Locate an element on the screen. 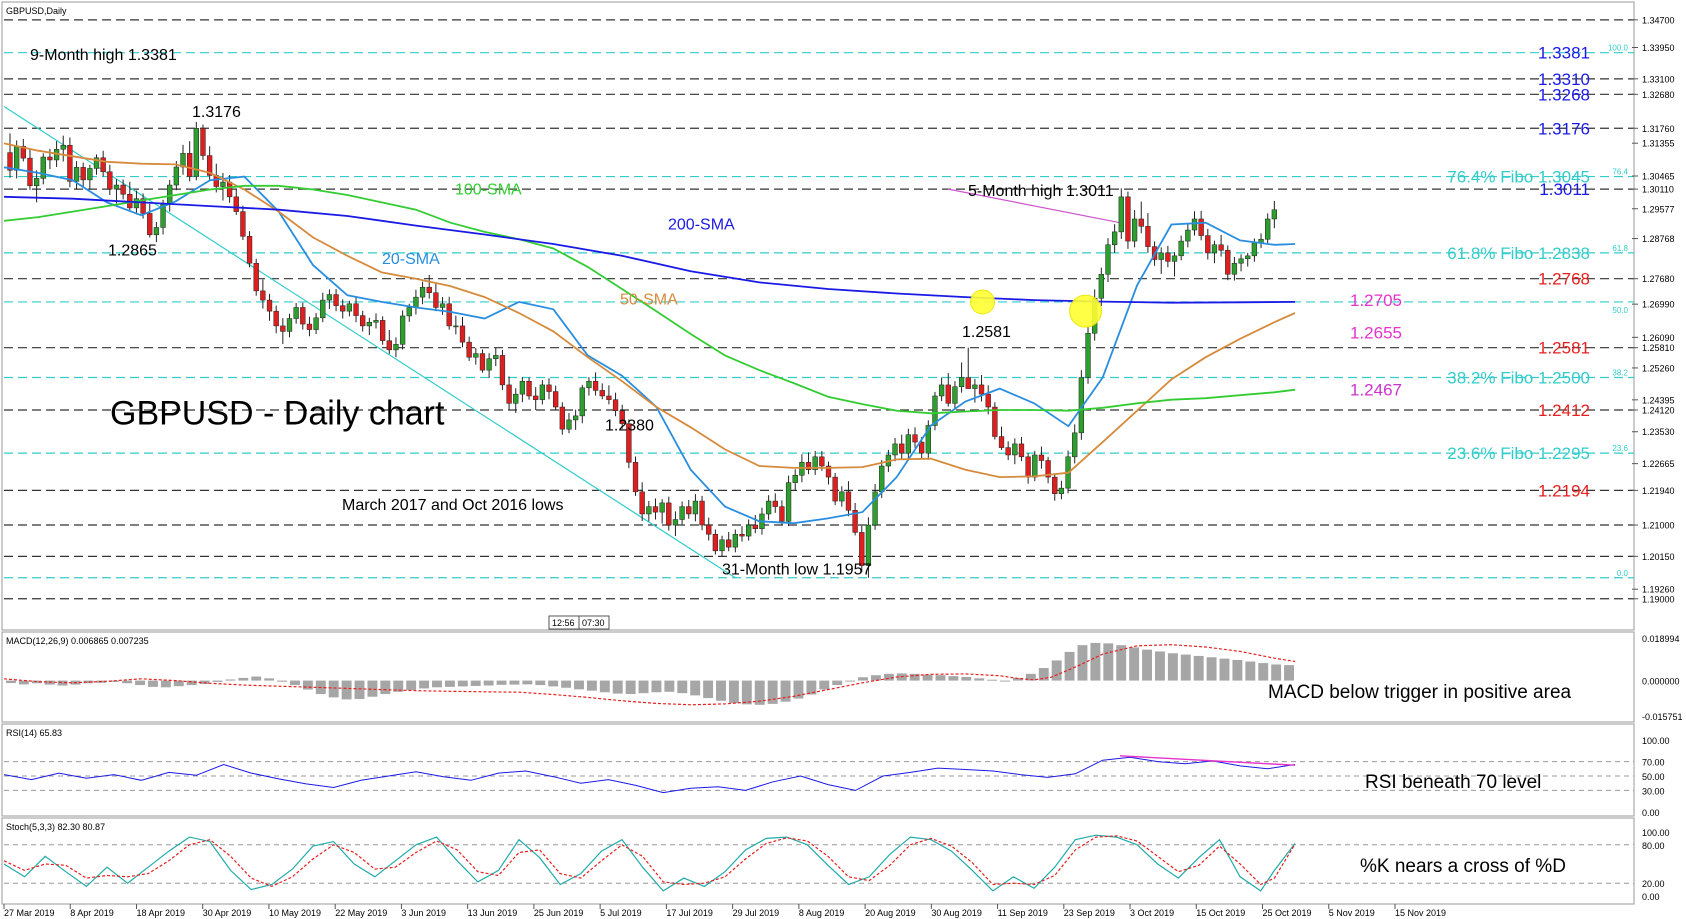 The height and width of the screenshot is (919, 1686). pink-level-label-1: 1.2655 is located at coordinates (1376, 332).